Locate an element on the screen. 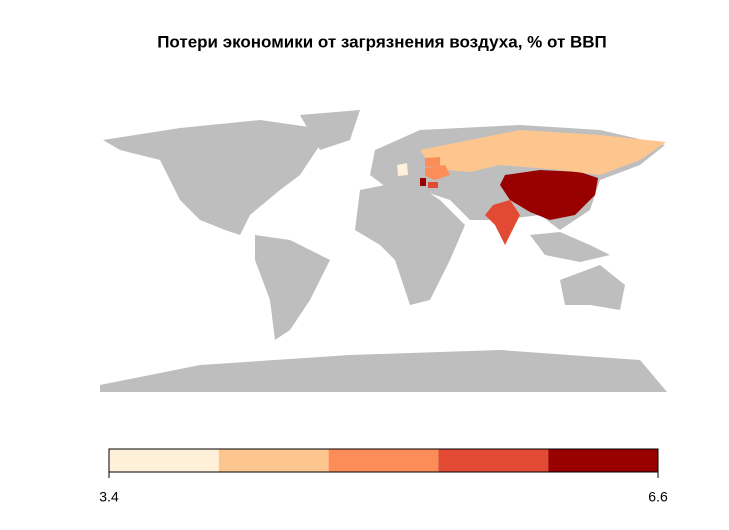  southeast-asia is located at coordinates (570, 247).